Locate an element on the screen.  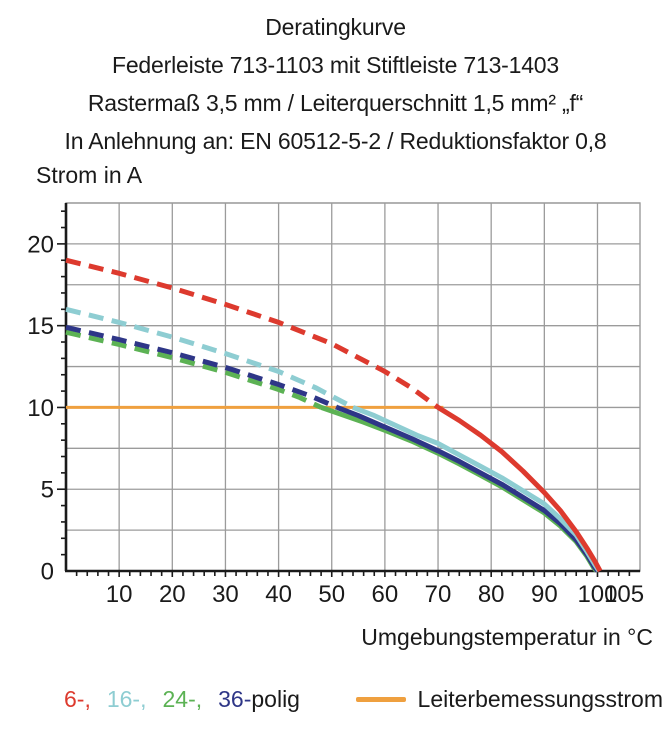
legend-pole-item: 6-, is located at coordinates (77, 699).